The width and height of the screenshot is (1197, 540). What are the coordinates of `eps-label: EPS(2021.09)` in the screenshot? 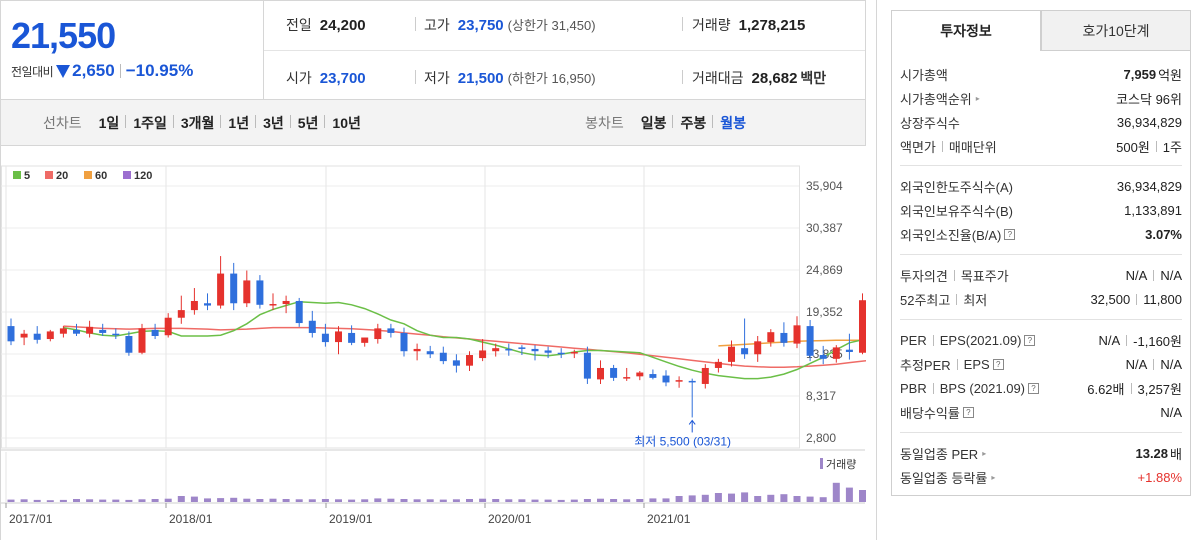 It's located at (980, 340).